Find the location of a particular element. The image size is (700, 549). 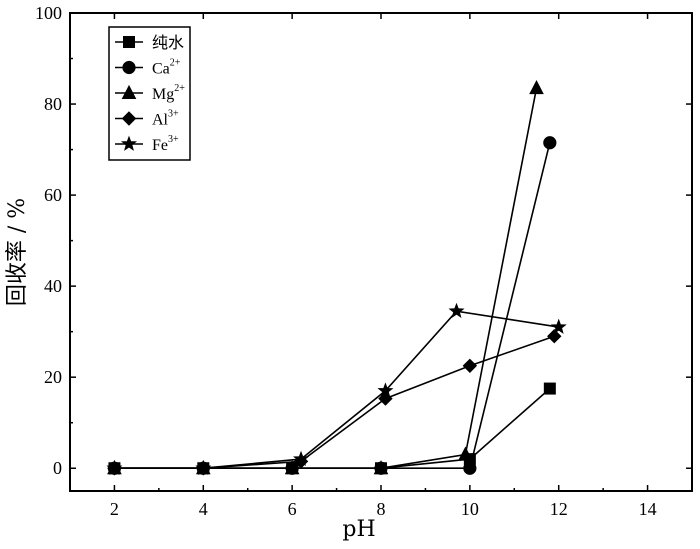

y-tick-label: 100 is located at coordinates (48, 13).